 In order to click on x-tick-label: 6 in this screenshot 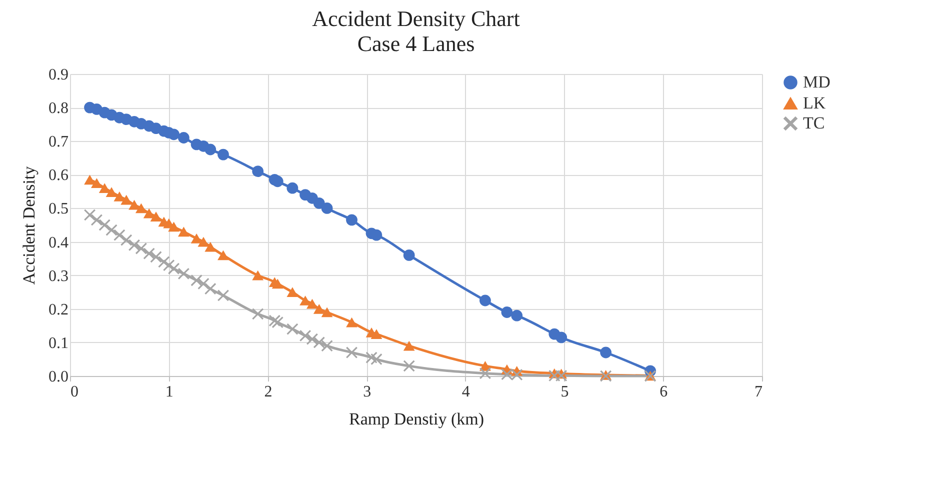, I will do `click(664, 392)`.